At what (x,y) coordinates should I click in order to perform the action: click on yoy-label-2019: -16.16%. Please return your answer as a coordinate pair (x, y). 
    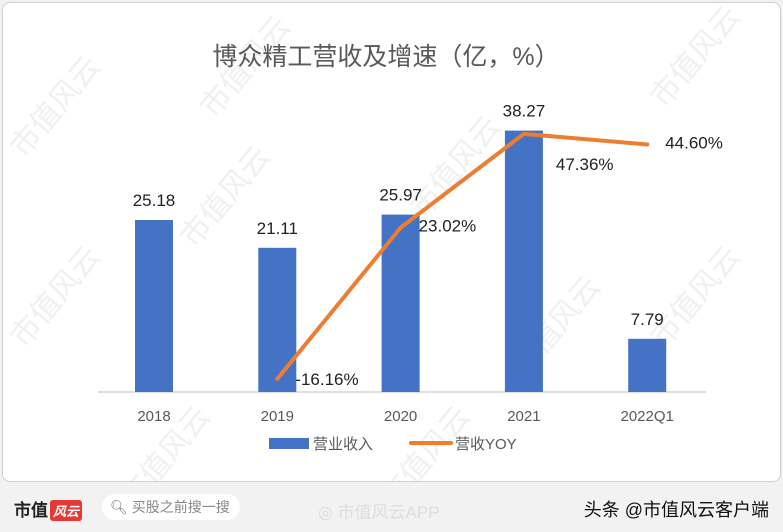
    Looking at the image, I should click on (326, 379).